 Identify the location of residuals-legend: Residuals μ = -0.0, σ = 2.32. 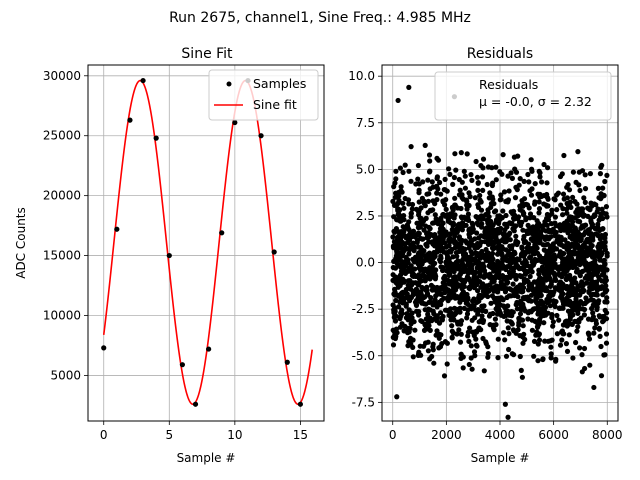
(523, 96).